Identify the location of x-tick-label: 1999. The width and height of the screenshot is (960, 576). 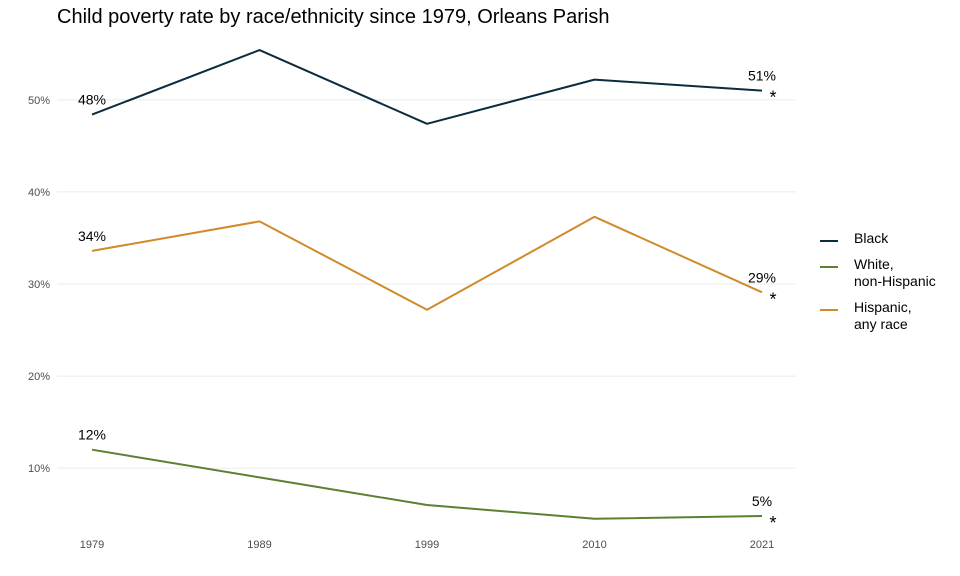
(427, 545).